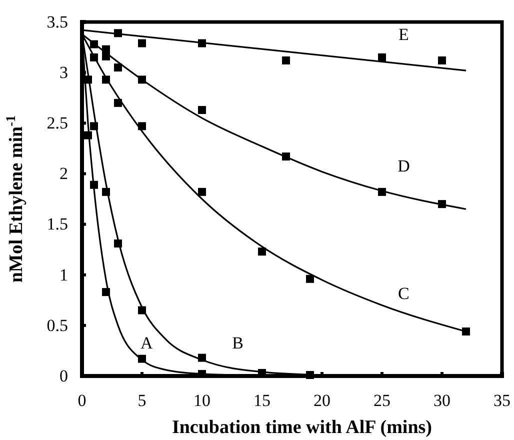 The image size is (514, 440). I want to click on x-tick-label: 10, so click(202, 400).